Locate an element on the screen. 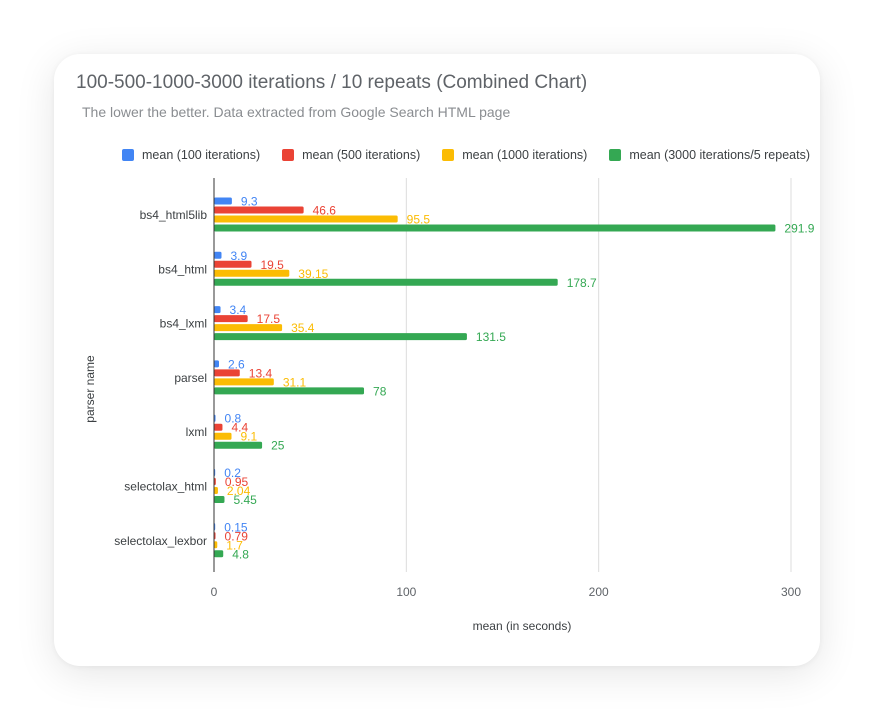 This screenshot has width=880, height=726. x-tick-label: 200 is located at coordinates (599, 592).